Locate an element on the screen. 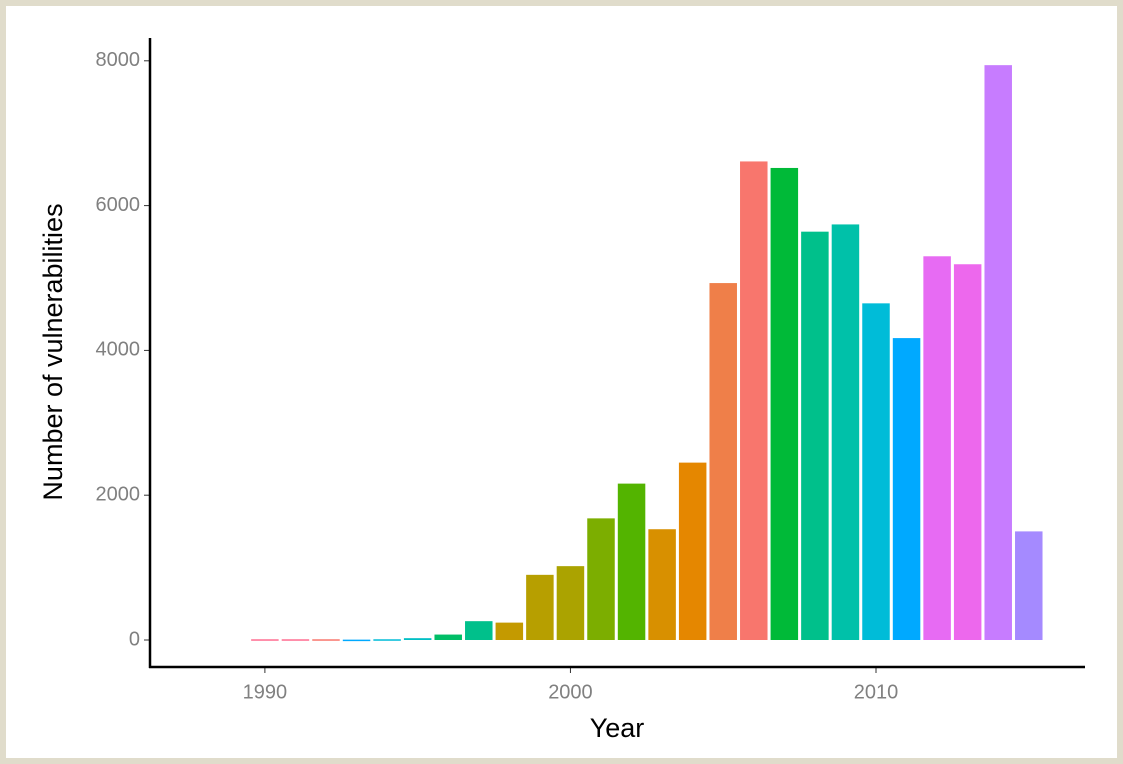 The image size is (1123, 764). y-tick-label: 0 is located at coordinates (134, 639).